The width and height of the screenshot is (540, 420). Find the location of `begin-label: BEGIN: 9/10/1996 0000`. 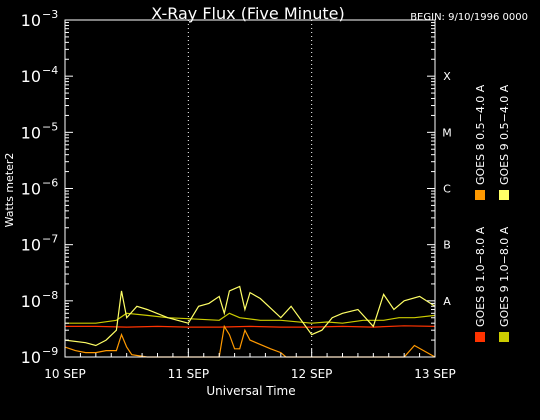

begin-label: BEGIN: 9/10/1996 0000 is located at coordinates (469, 17).